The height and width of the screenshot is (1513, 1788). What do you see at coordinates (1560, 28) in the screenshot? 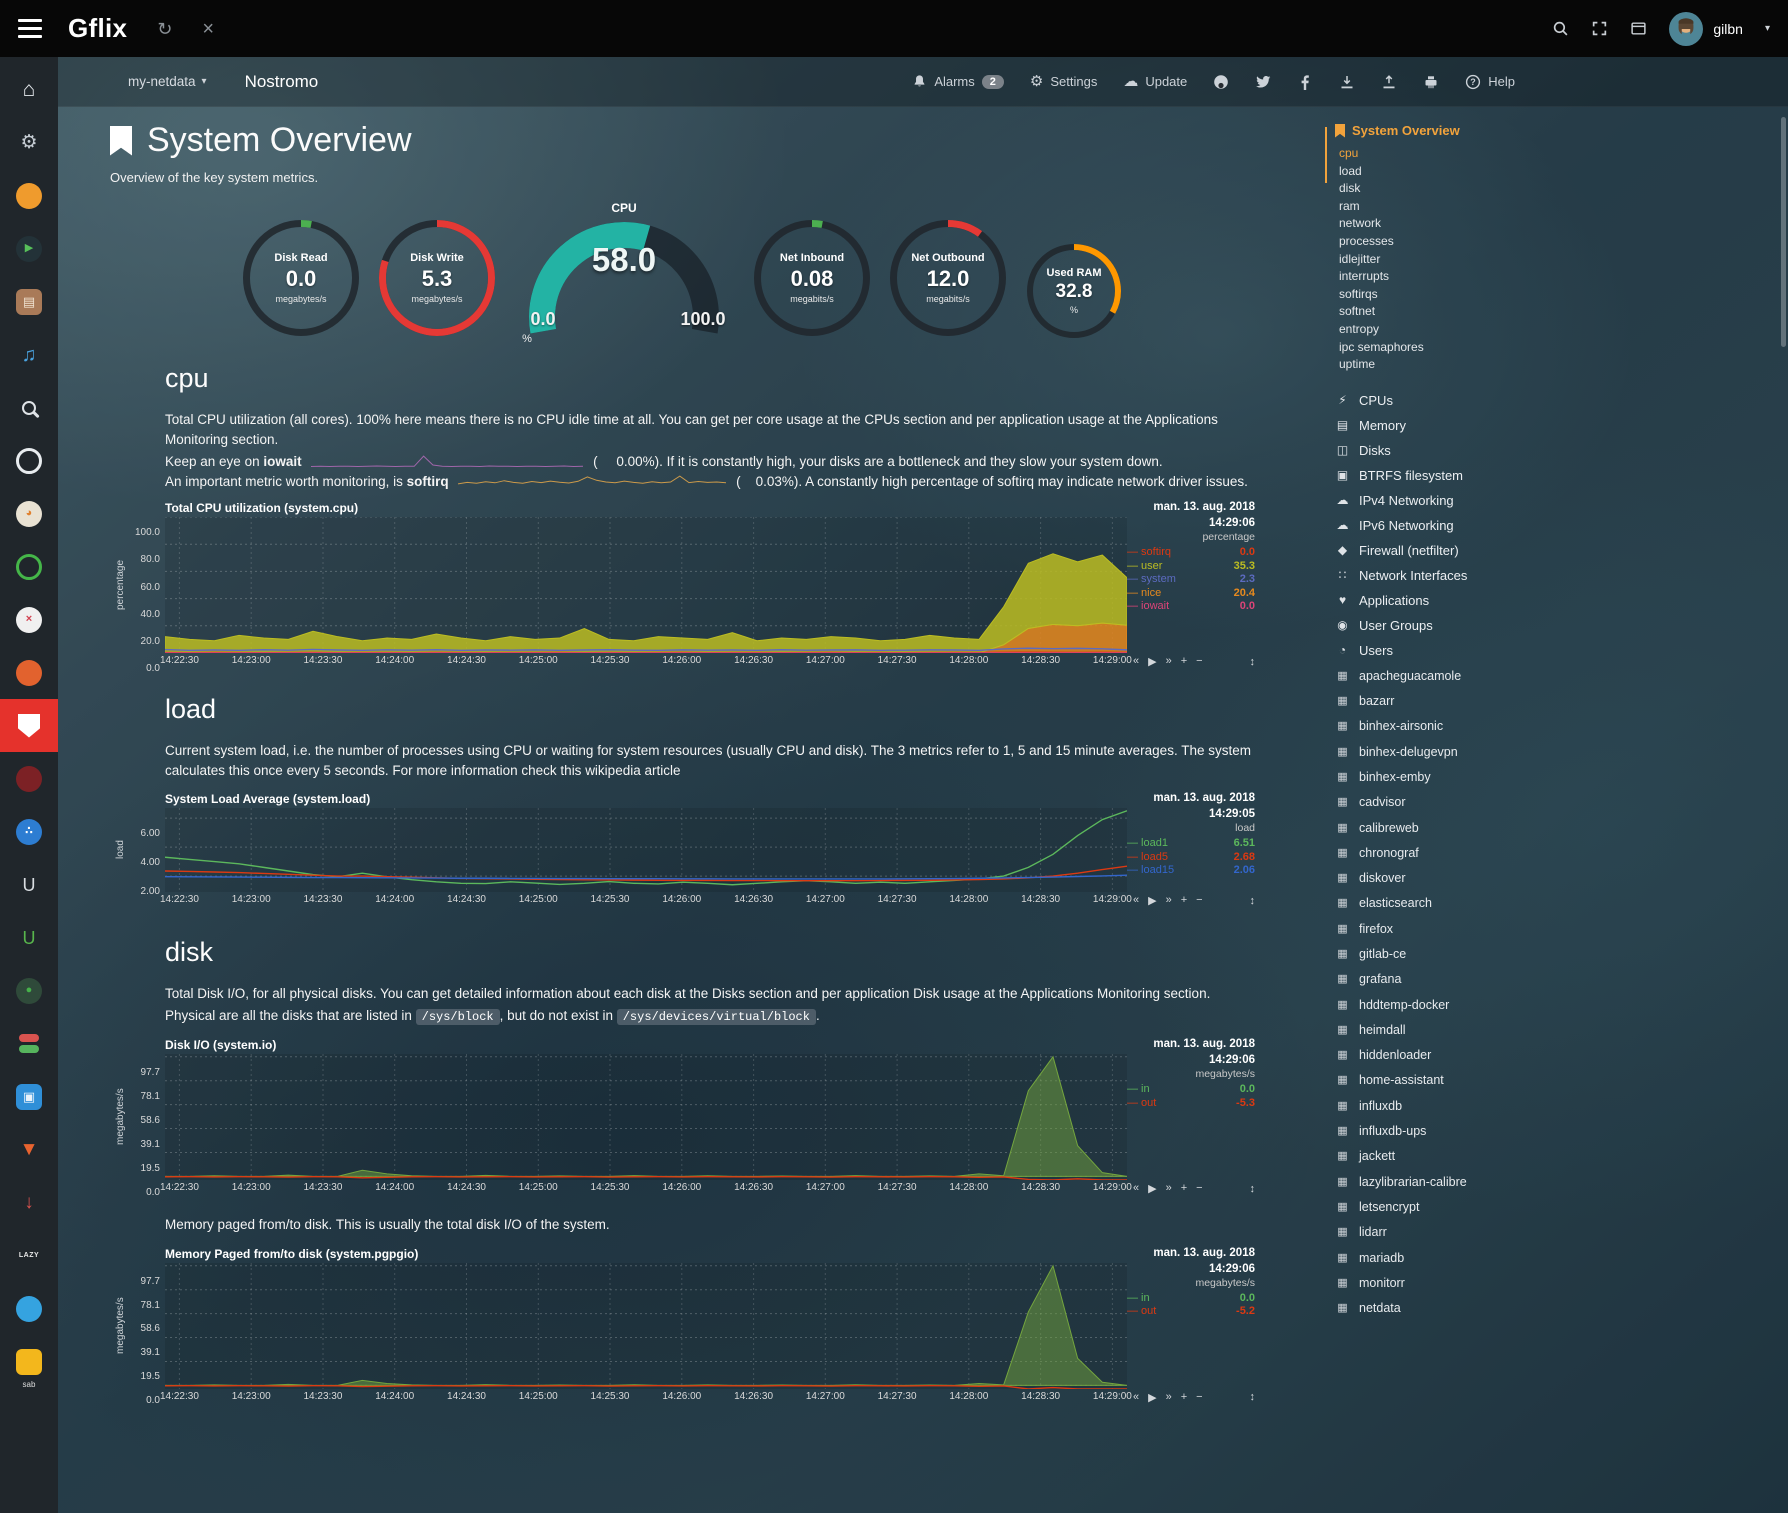
I see `search-icon` at bounding box center [1560, 28].